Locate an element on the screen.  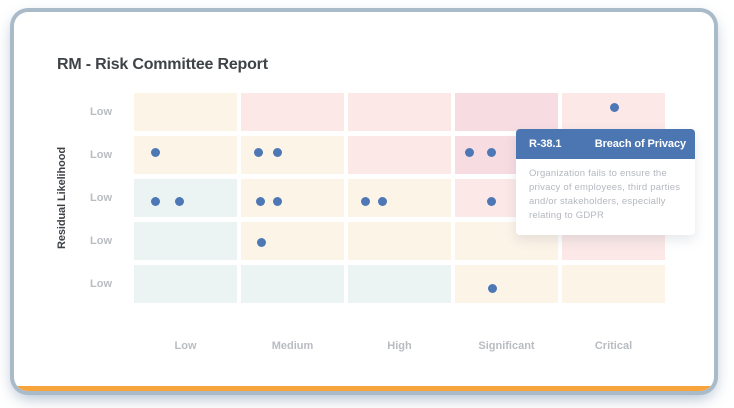
x-axis-label: Significant is located at coordinates (506, 346).